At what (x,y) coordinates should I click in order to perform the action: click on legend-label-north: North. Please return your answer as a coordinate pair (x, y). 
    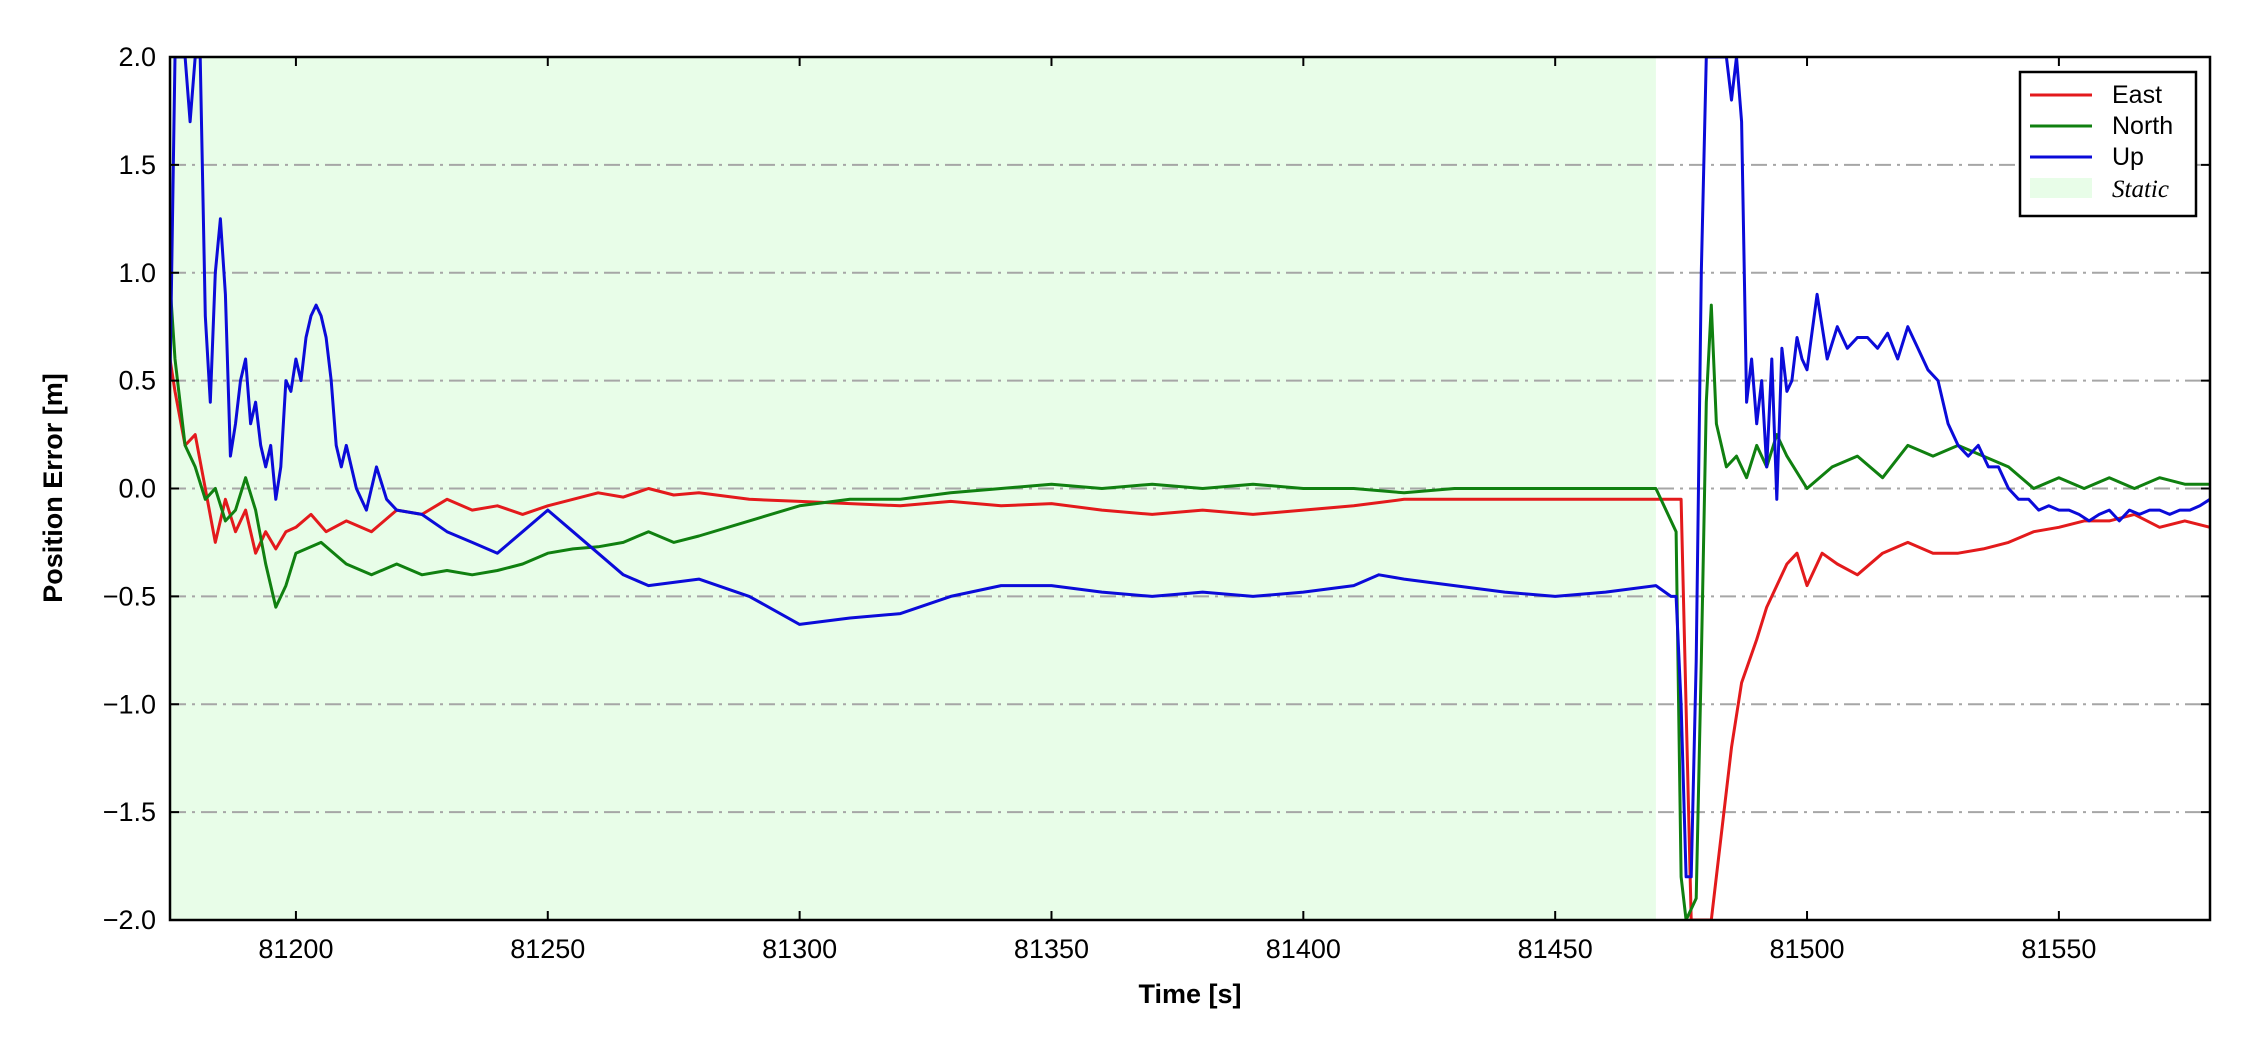
    Looking at the image, I should click on (2142, 126).